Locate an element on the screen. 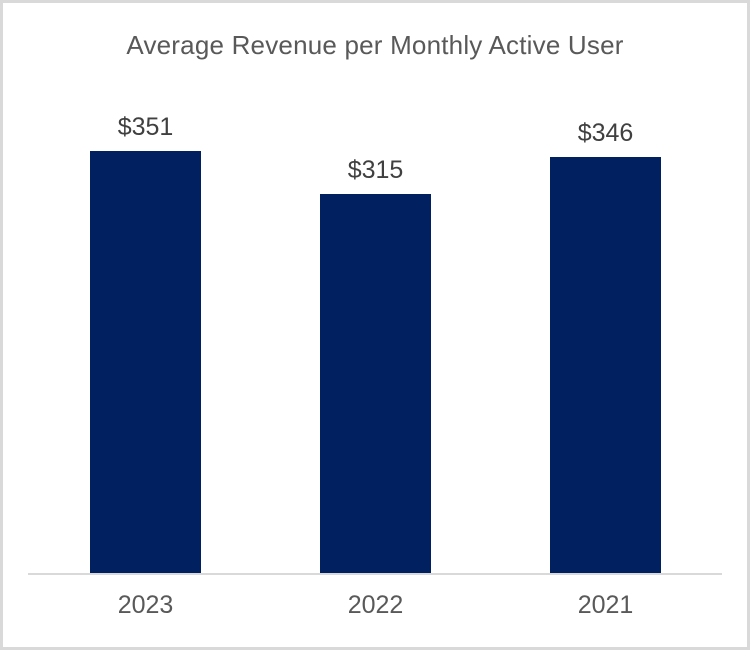  data-label-2021: $346 is located at coordinates (605, 133).